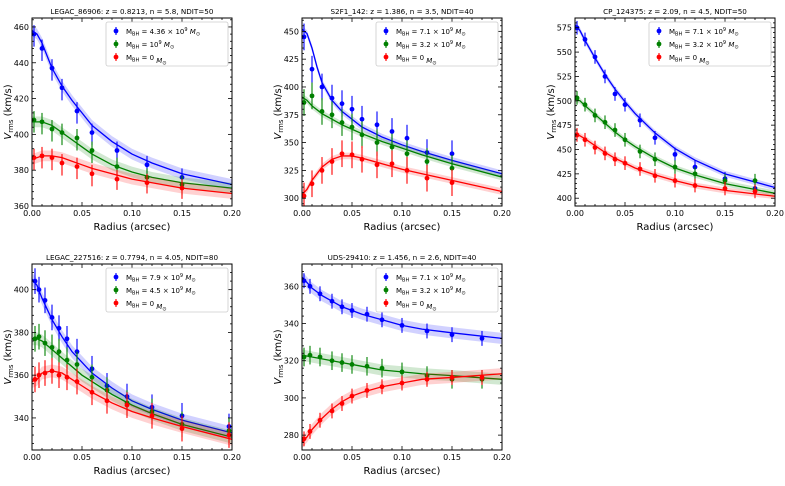 The image size is (785, 486). Describe the element at coordinates (291, 59) in the screenshot. I see `y-tick-label: 425` at that location.